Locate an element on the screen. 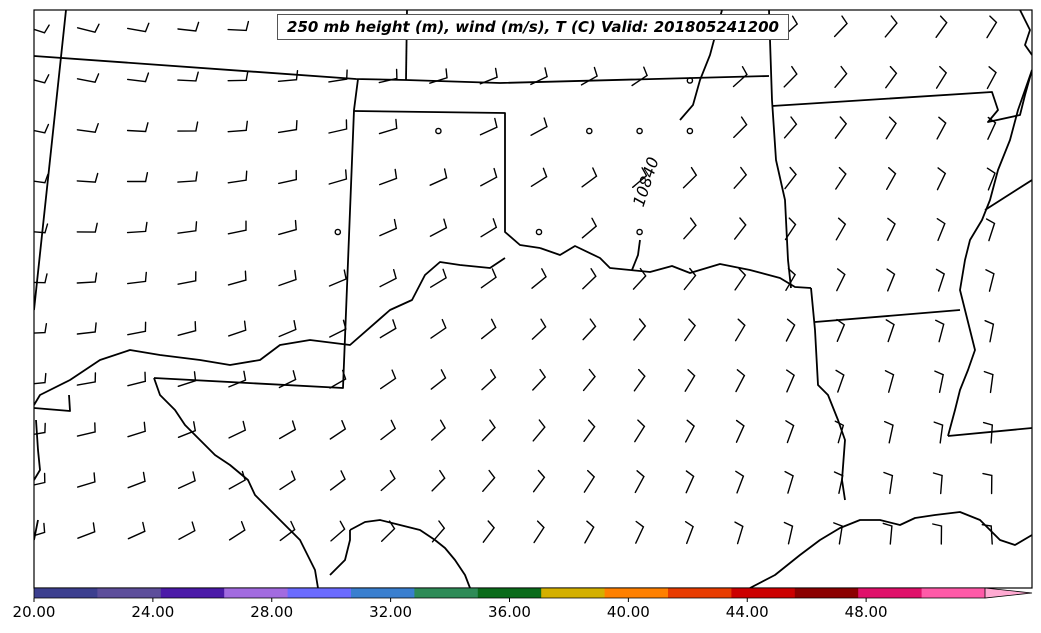 This screenshot has width=1041, height=633. colorbar-tick-label: 44.00 is located at coordinates (747, 612).